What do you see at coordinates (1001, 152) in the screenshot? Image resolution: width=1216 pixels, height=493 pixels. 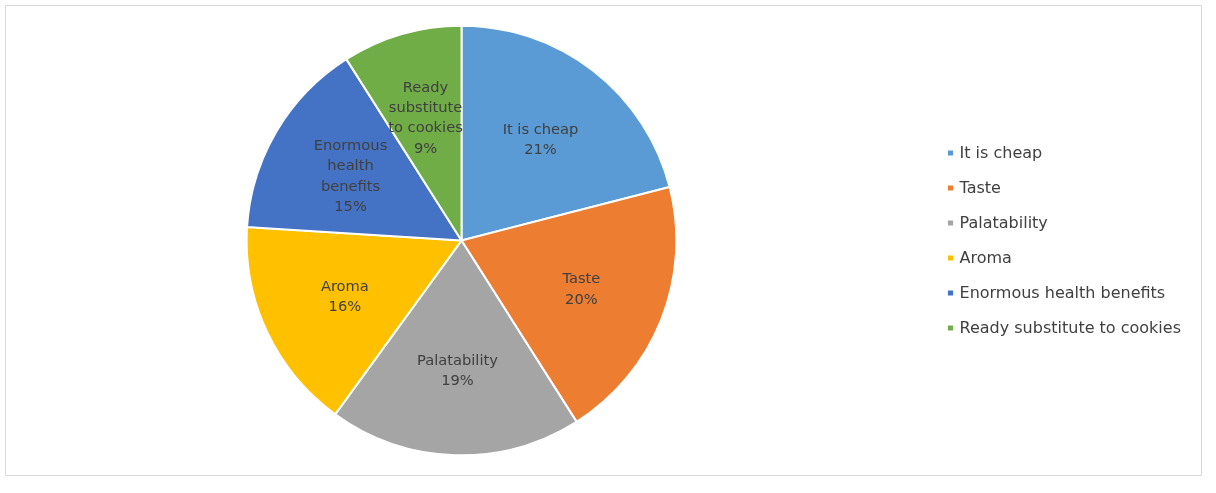 I see `legend-label: It is cheap` at bounding box center [1001, 152].